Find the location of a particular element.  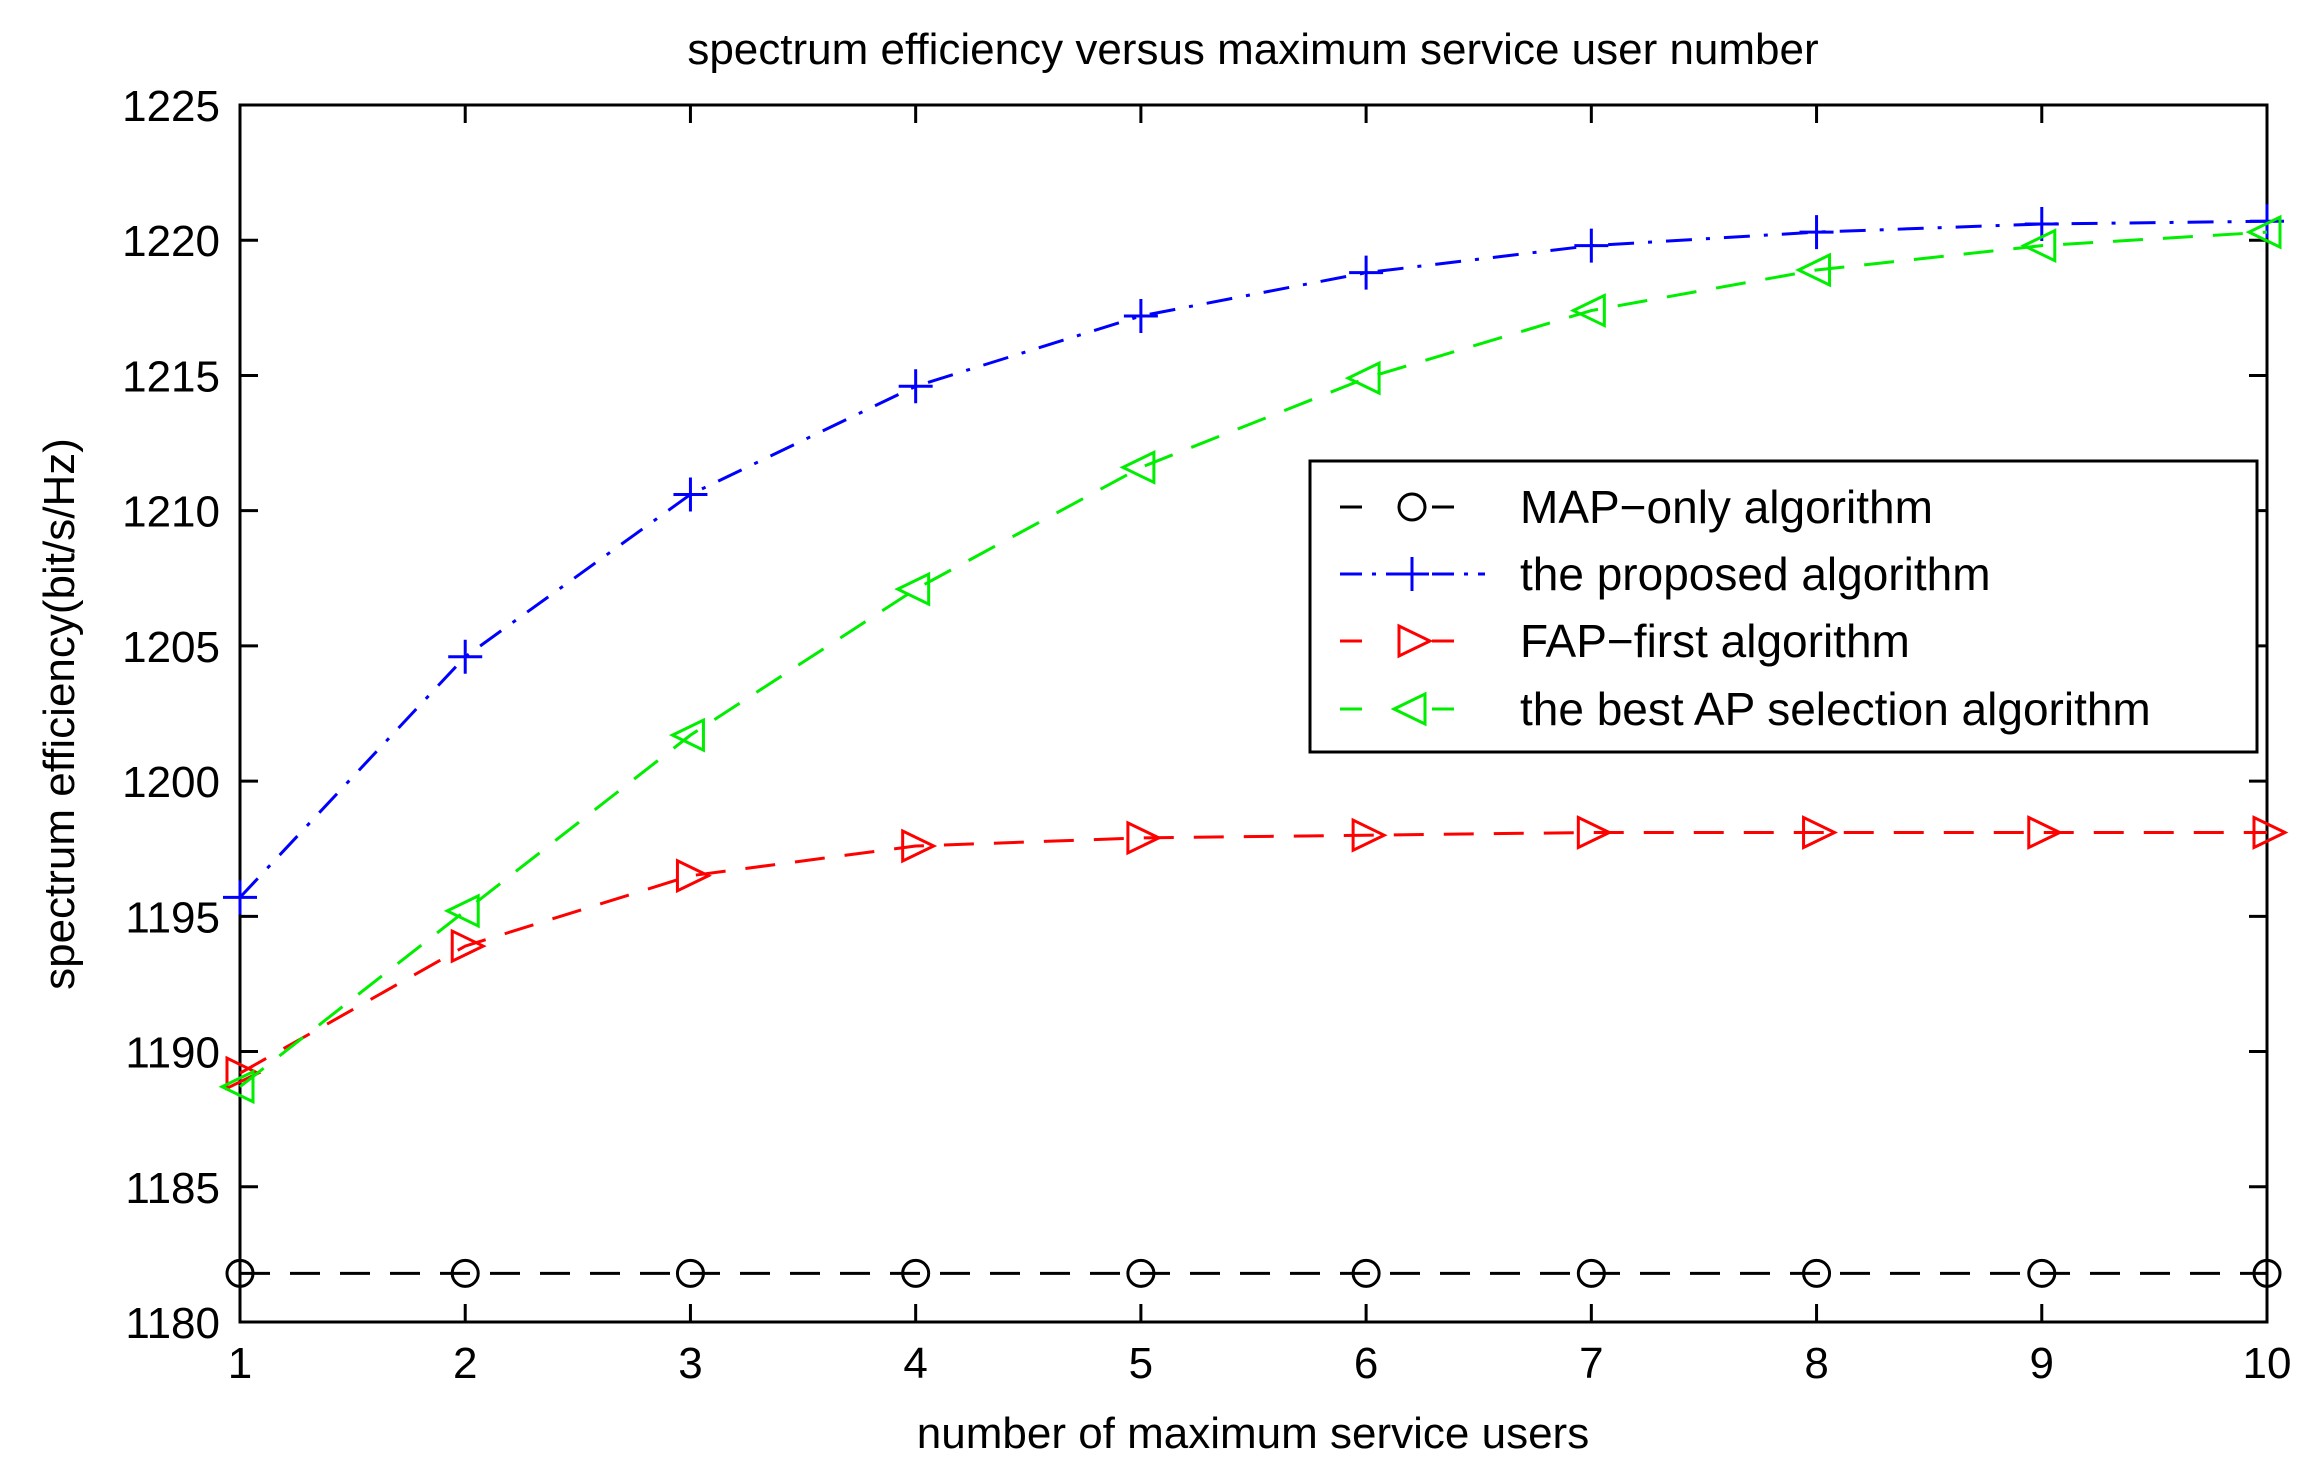

x-axis-label: number of maximum service users is located at coordinates (1253, 1433).